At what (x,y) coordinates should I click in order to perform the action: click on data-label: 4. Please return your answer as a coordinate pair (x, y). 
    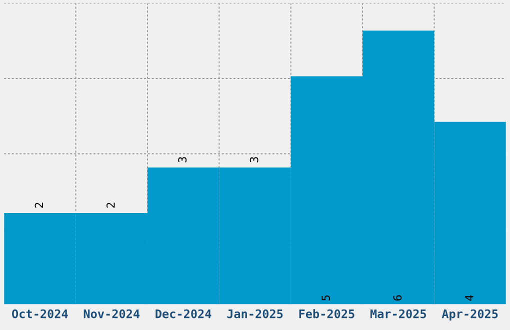
    Looking at the image, I should click on (469, 298).